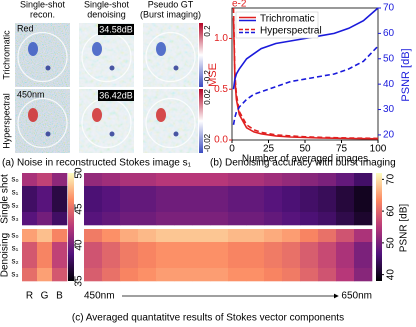  What do you see at coordinates (356, 296) in the screenshot?
I see `x-end-label: 650nm` at bounding box center [356, 296].